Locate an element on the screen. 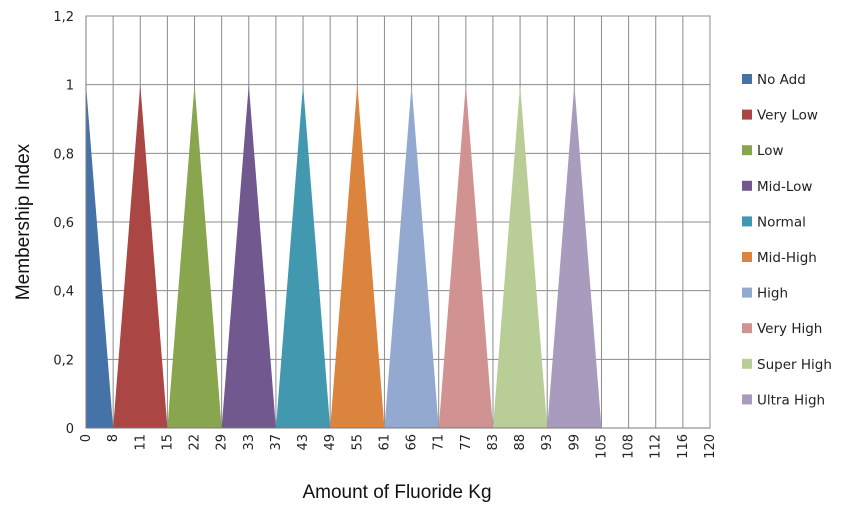 This screenshot has width=845, height=505. legend-item: Mid-High is located at coordinates (779, 258).